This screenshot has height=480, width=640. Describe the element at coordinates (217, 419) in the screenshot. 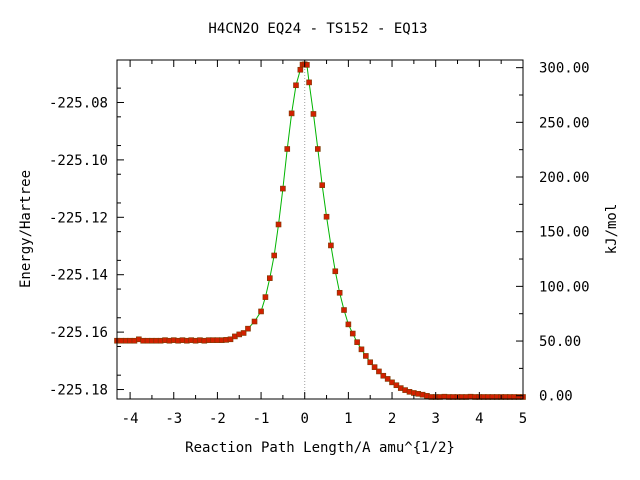

I see `x-tick-label: -2` at that location.